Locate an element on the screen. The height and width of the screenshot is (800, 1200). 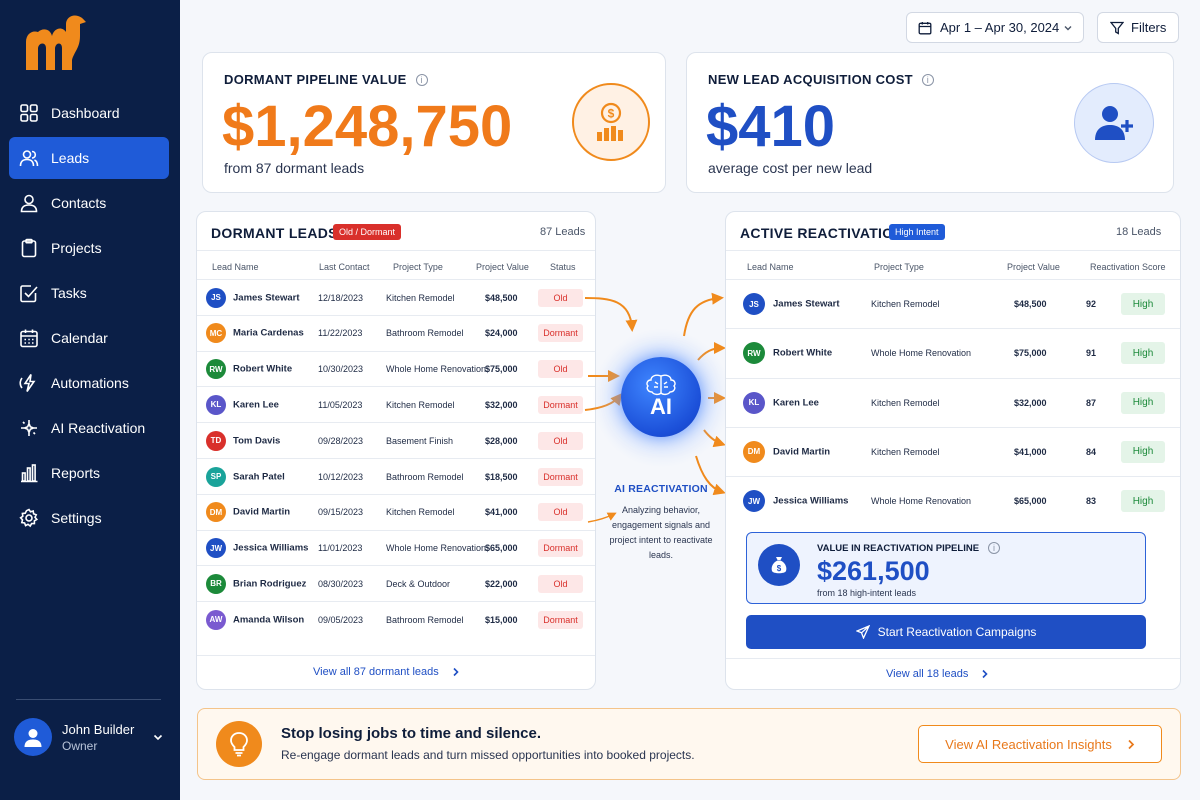
kpi-title: NEW LEAD ACQUISITION COST i is located at coordinates (821, 79).